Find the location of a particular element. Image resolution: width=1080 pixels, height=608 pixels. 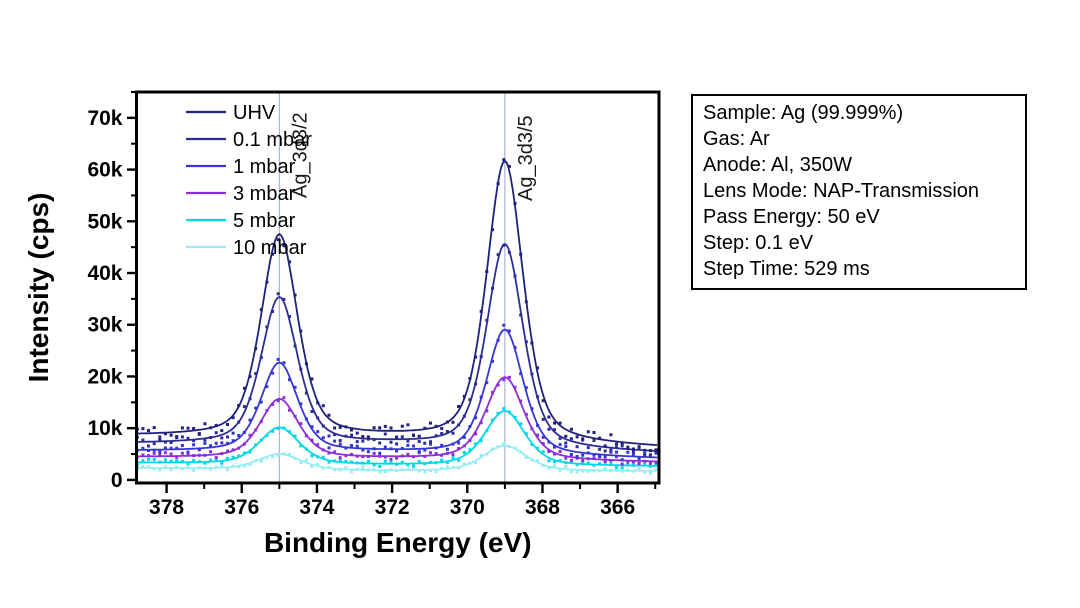

svg-text: 30k is located at coordinates (104, 325).